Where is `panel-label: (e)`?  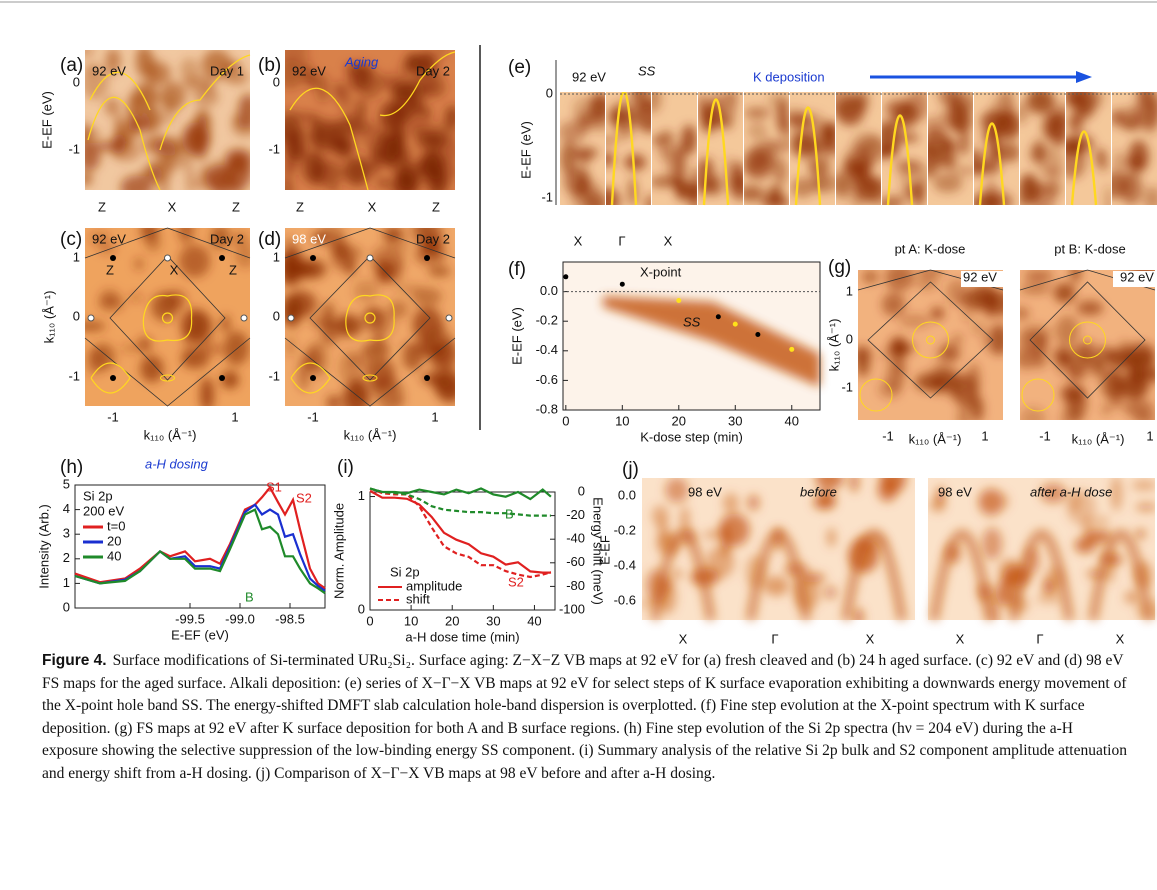
panel-label: (e) is located at coordinates (519, 67).